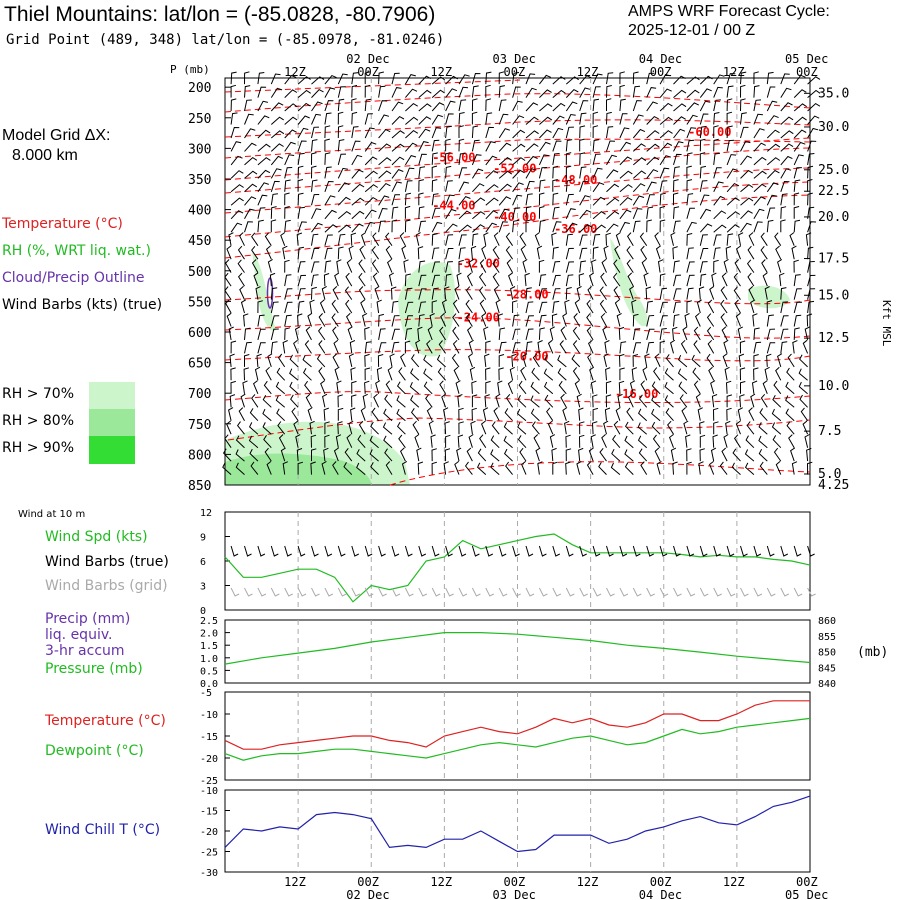 Image resolution: width=900 pixels, height=900 pixels. I want to click on windchill-panel-tick-label: -20, so click(209, 832).